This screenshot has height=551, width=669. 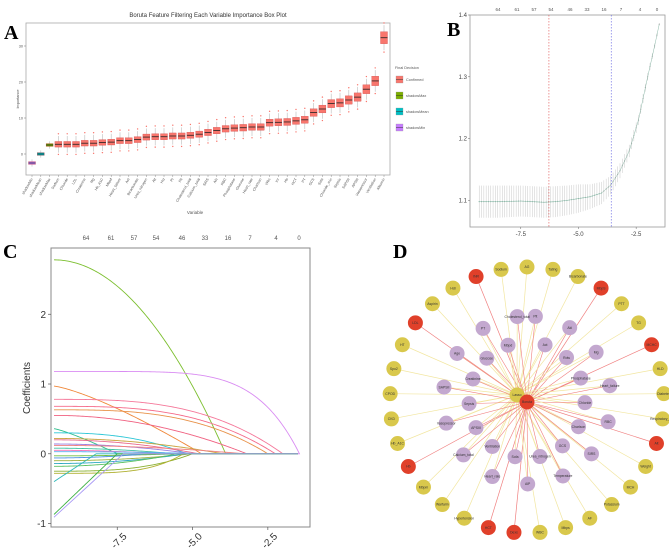 What do you see at coordinates (295, 181) in the screenshot?
I see `x-tick-label: HCT` at bounding box center [295, 181].